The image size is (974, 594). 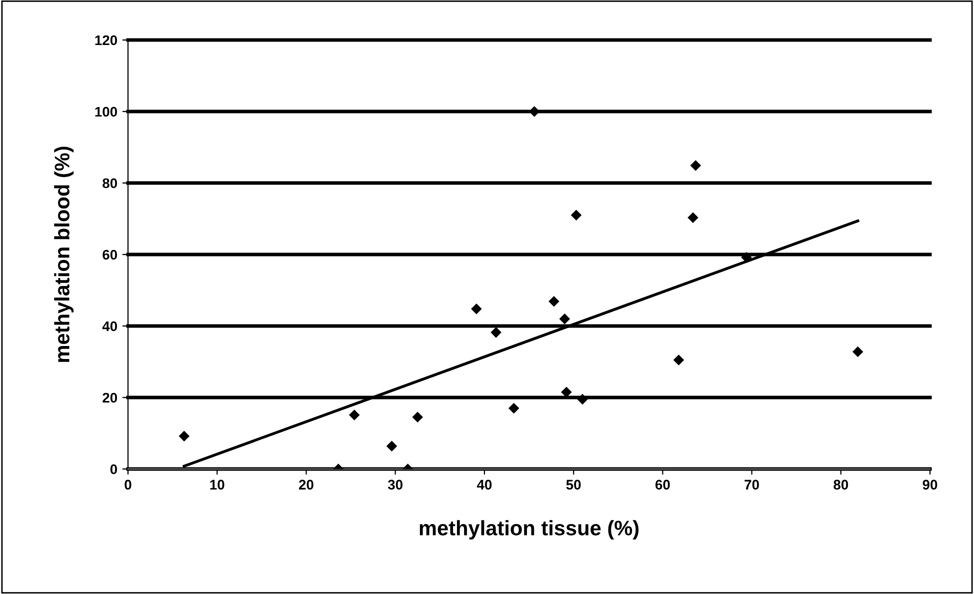 I want to click on x-tick-label: 0, so click(x=128, y=485).